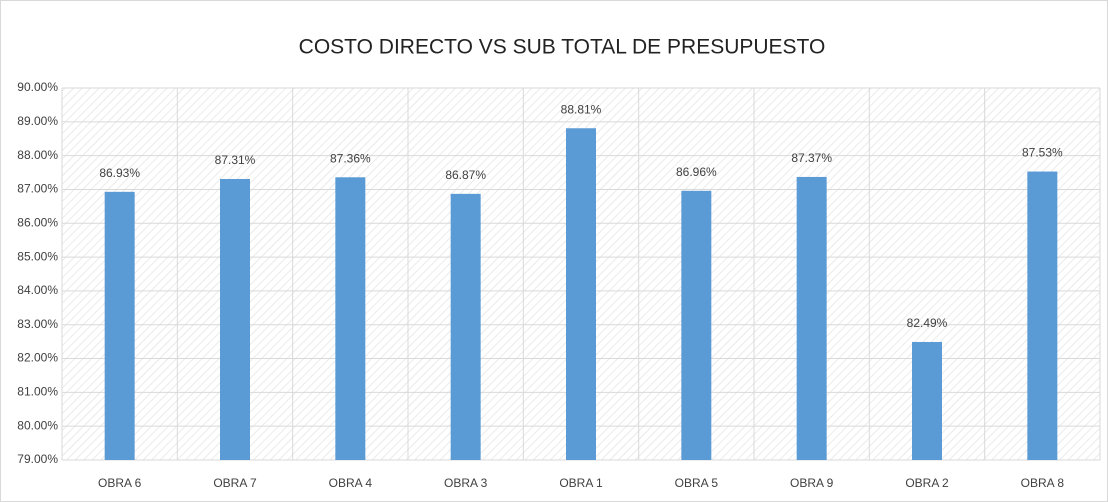  I want to click on x-tick-label: OBRA 8, so click(1043, 483).